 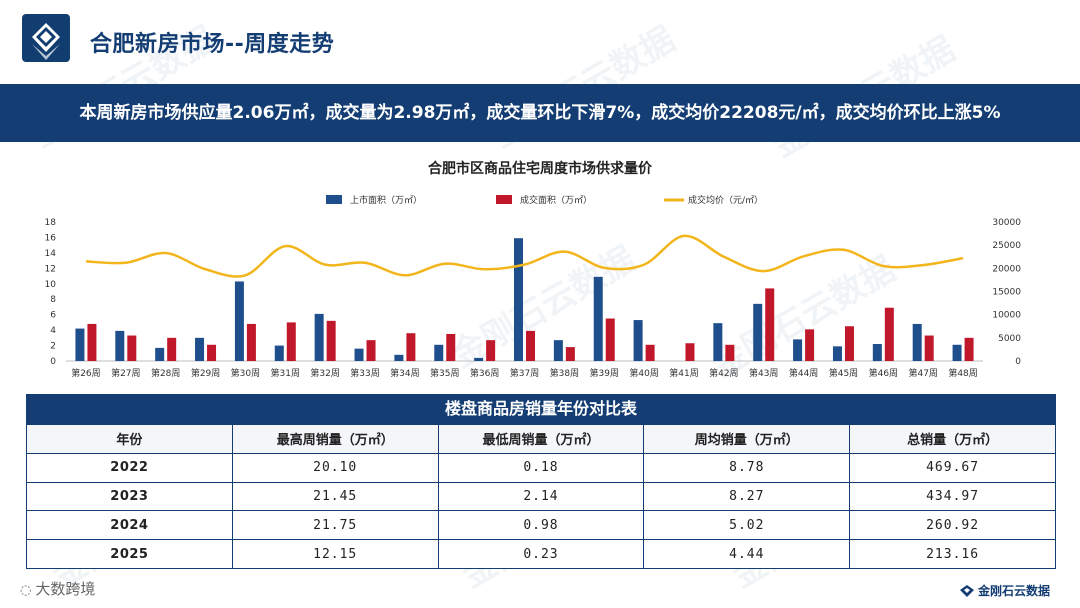 What do you see at coordinates (129, 554) in the screenshot?
I see `table-cell: 2025` at bounding box center [129, 554].